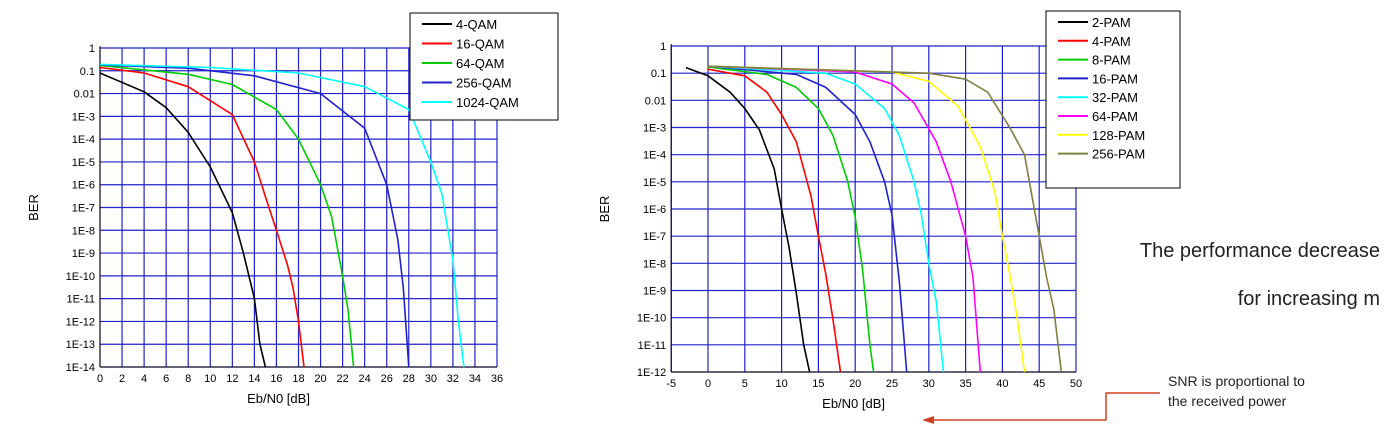  I want to click on x-tick-label: 22, so click(342, 379).